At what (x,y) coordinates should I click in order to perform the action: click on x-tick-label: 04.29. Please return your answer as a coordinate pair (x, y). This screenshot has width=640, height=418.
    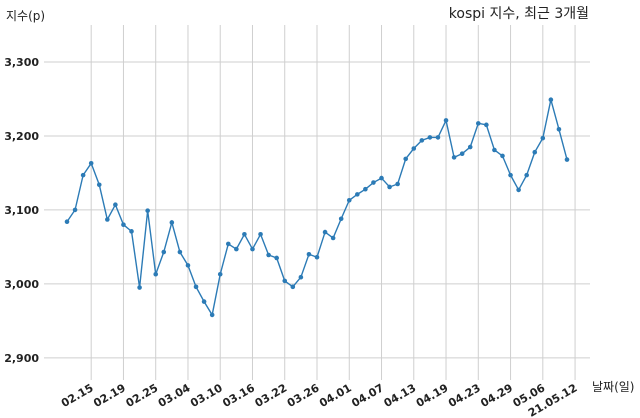
    Looking at the image, I should click on (496, 395).